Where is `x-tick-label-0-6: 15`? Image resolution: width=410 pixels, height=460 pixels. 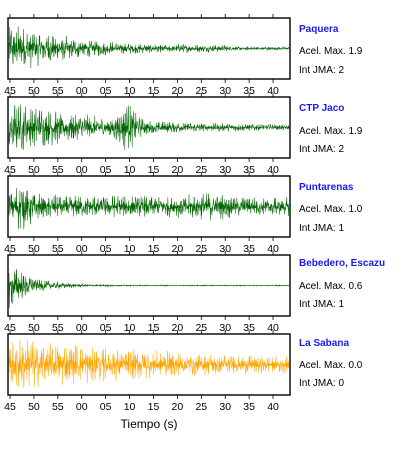 x-tick-label-0-6: 15 is located at coordinates (154, 91).